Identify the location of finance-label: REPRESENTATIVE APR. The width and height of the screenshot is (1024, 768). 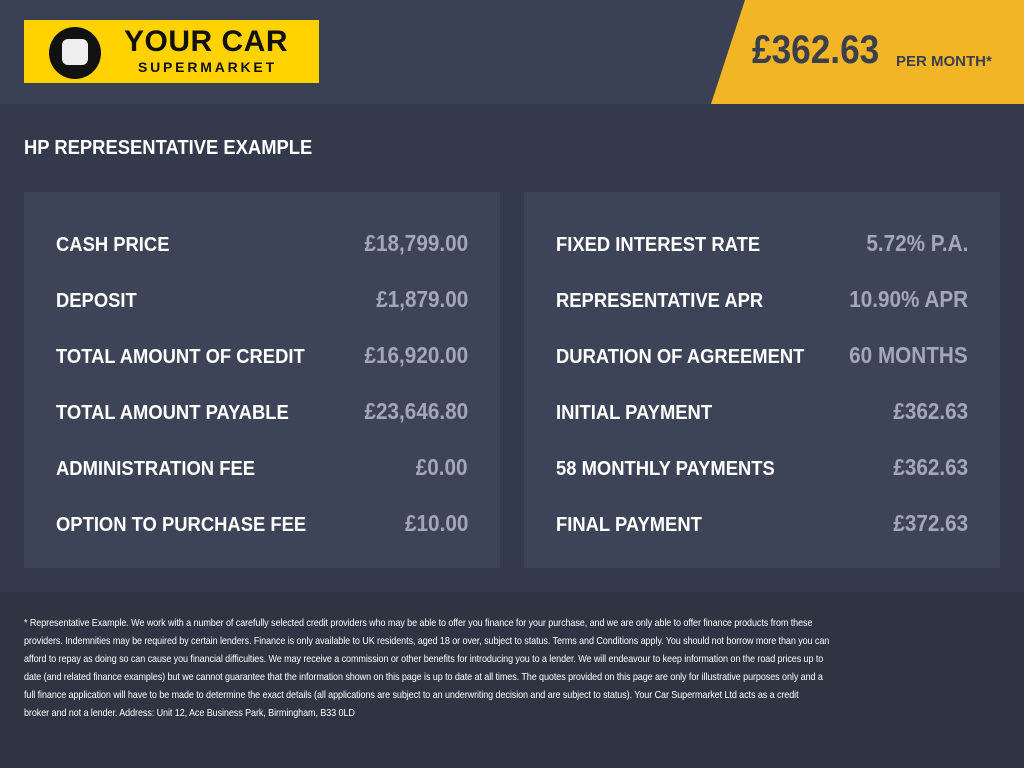
(660, 301).